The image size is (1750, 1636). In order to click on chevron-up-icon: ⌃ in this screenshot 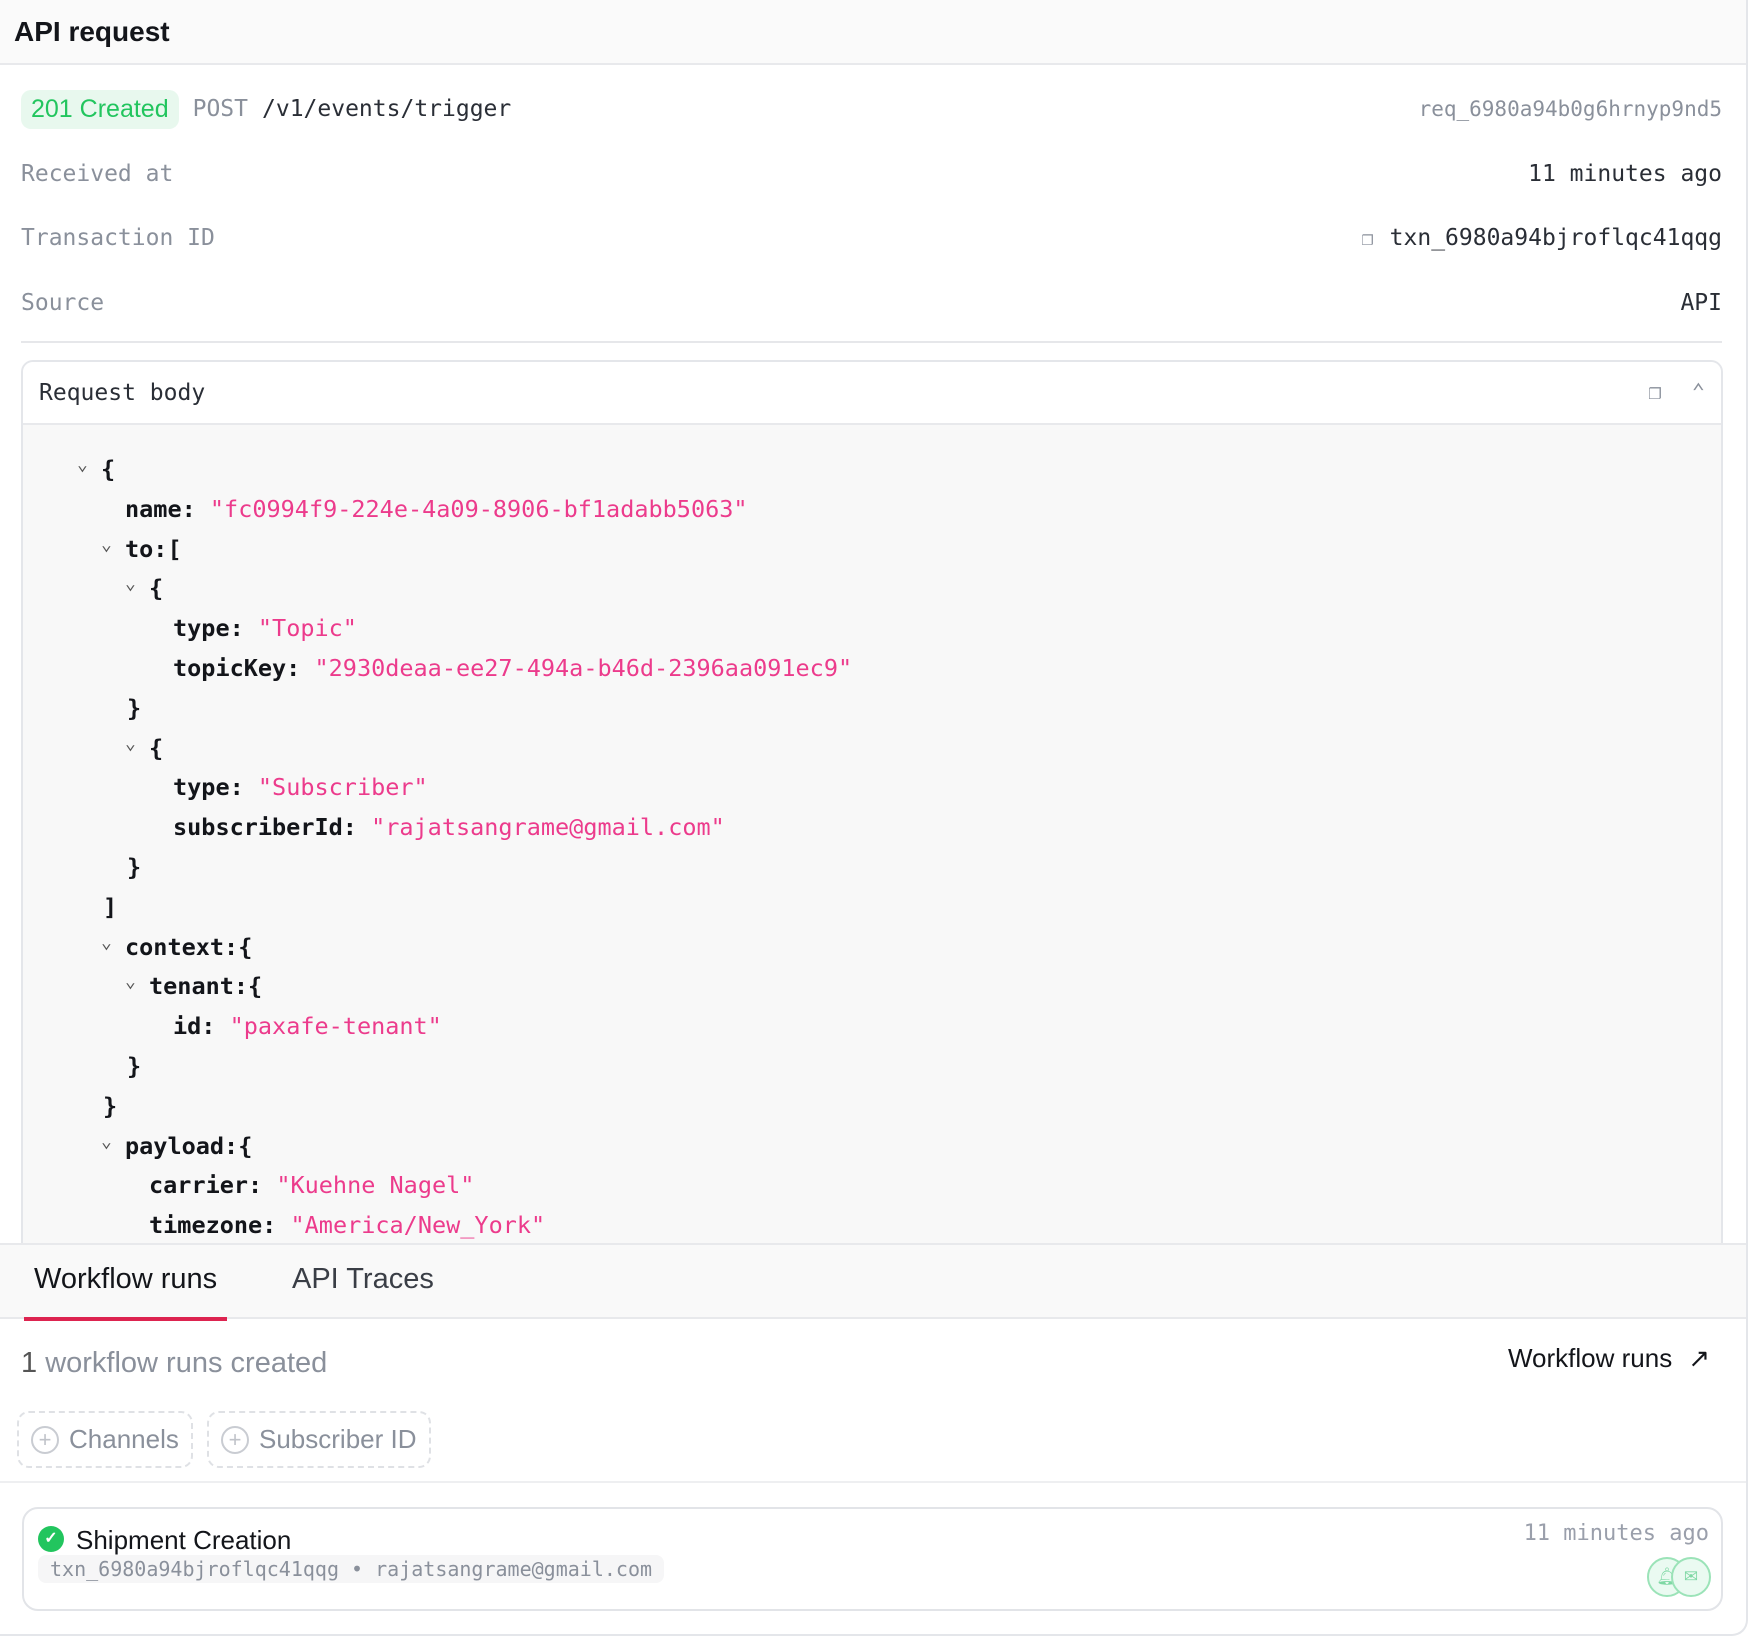, I will do `click(1698, 392)`.